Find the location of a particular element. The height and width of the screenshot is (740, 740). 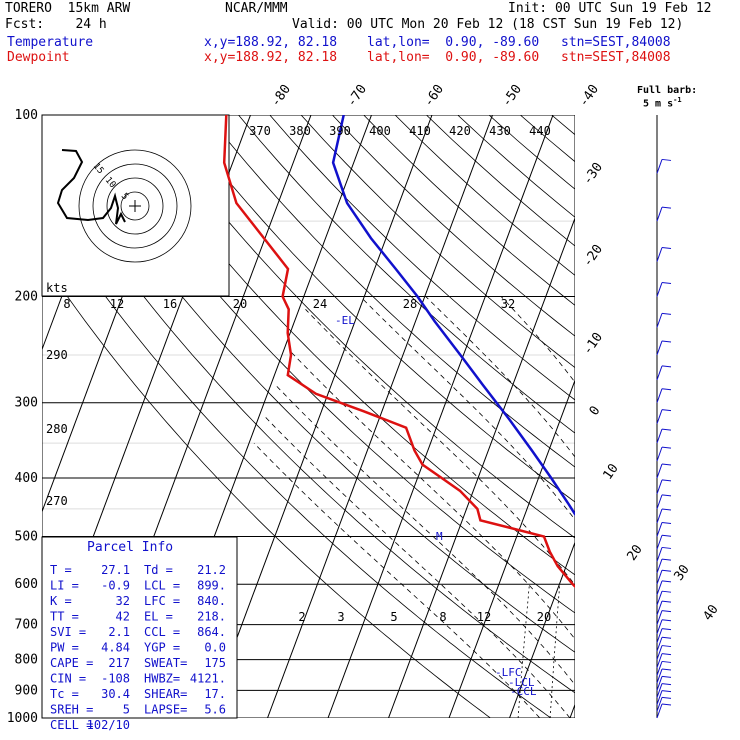

isotherm-label: 30 is located at coordinates (681, 572).